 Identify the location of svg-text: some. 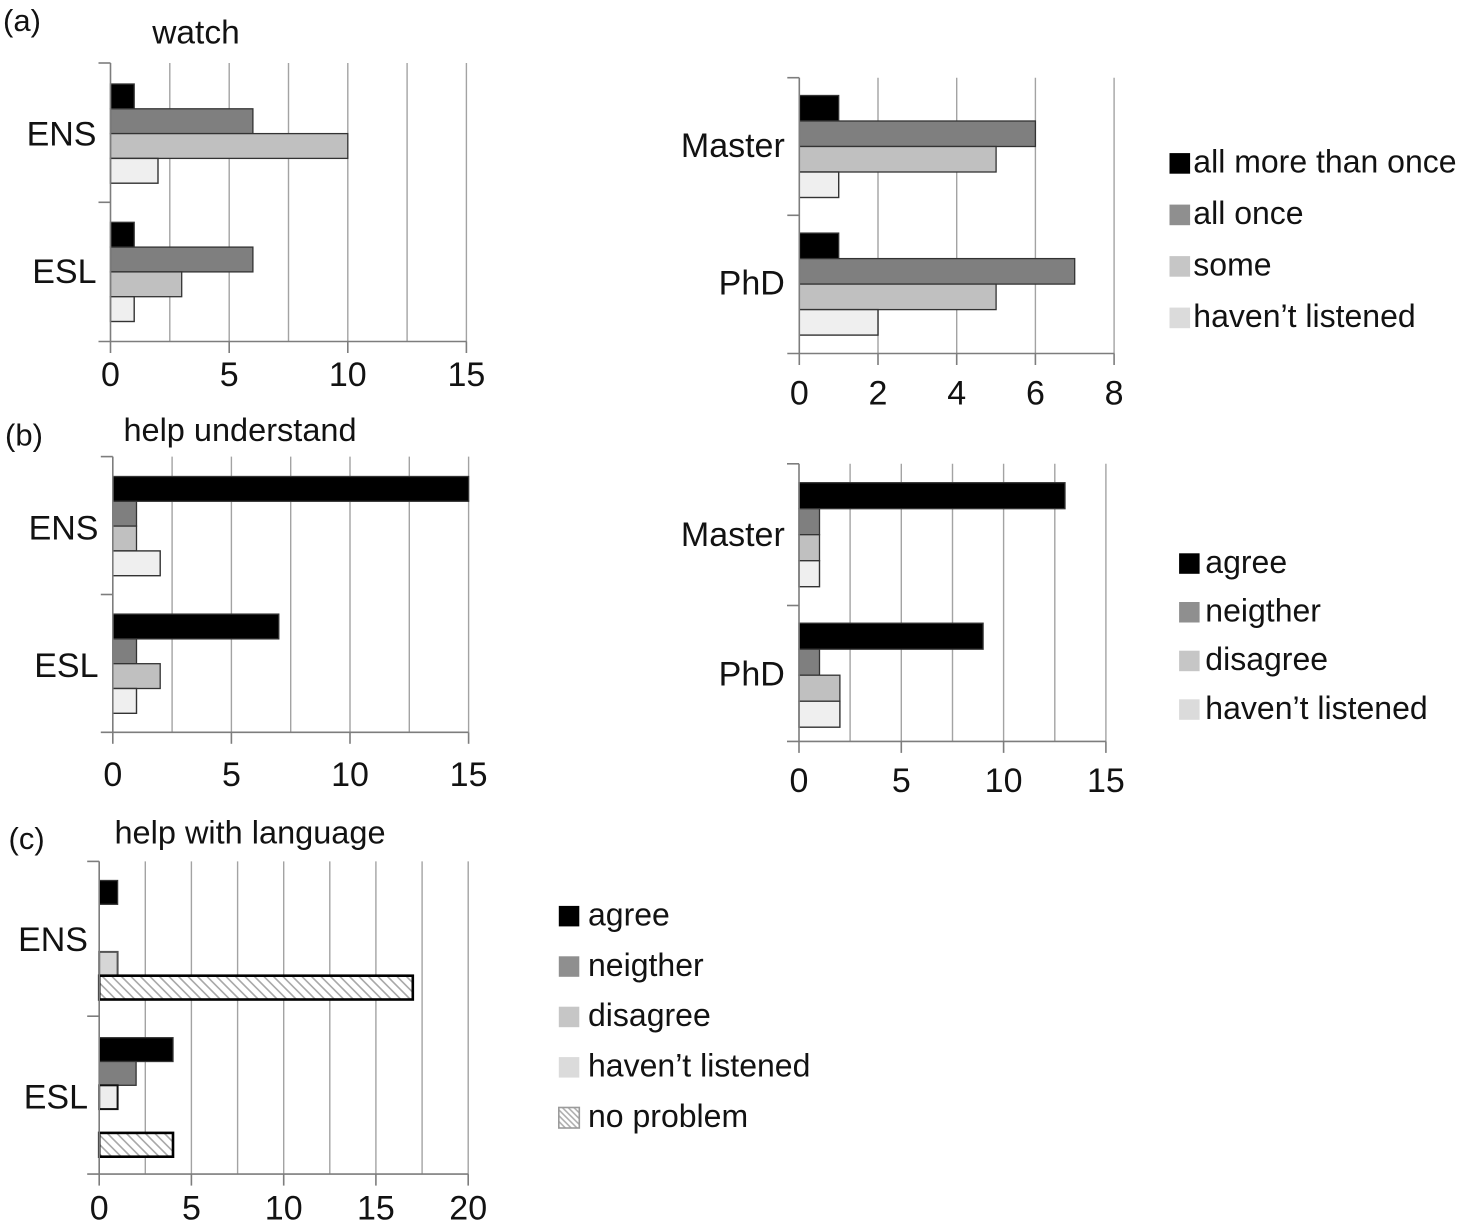
(1232, 265).